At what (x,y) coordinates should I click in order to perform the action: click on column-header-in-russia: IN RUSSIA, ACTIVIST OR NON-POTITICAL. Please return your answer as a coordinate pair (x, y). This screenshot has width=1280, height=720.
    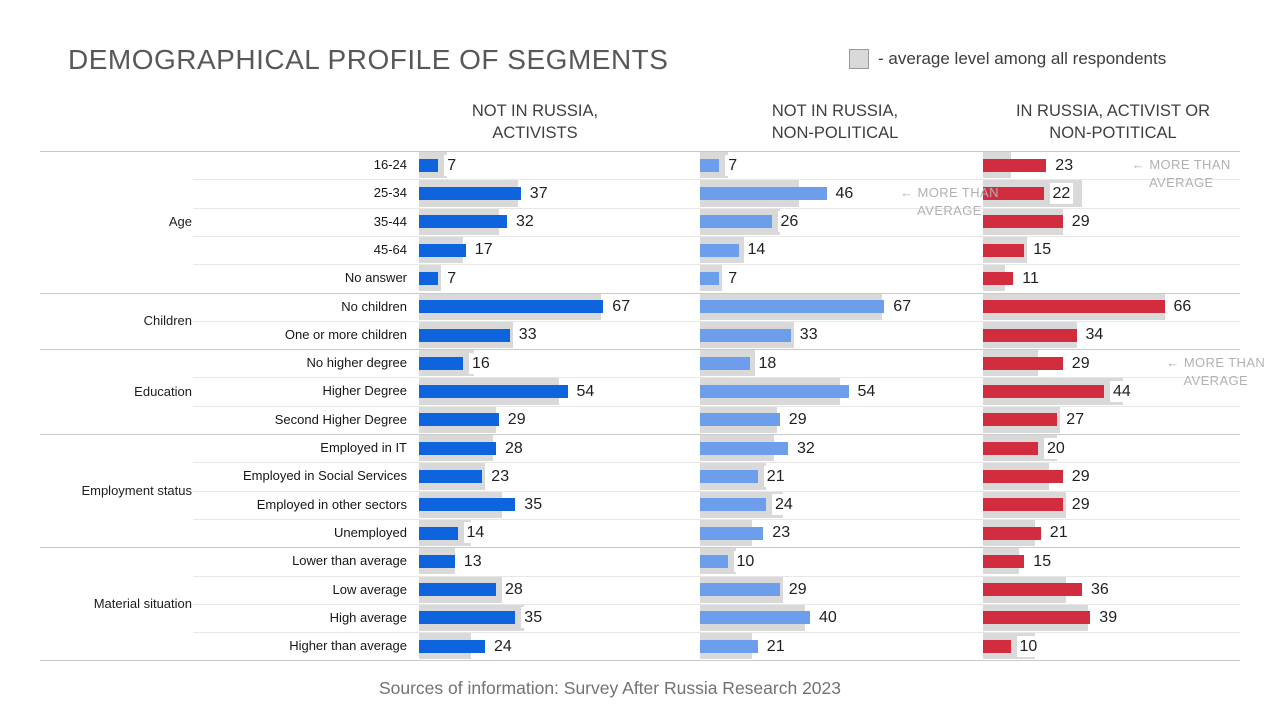
    Looking at the image, I should click on (1113, 122).